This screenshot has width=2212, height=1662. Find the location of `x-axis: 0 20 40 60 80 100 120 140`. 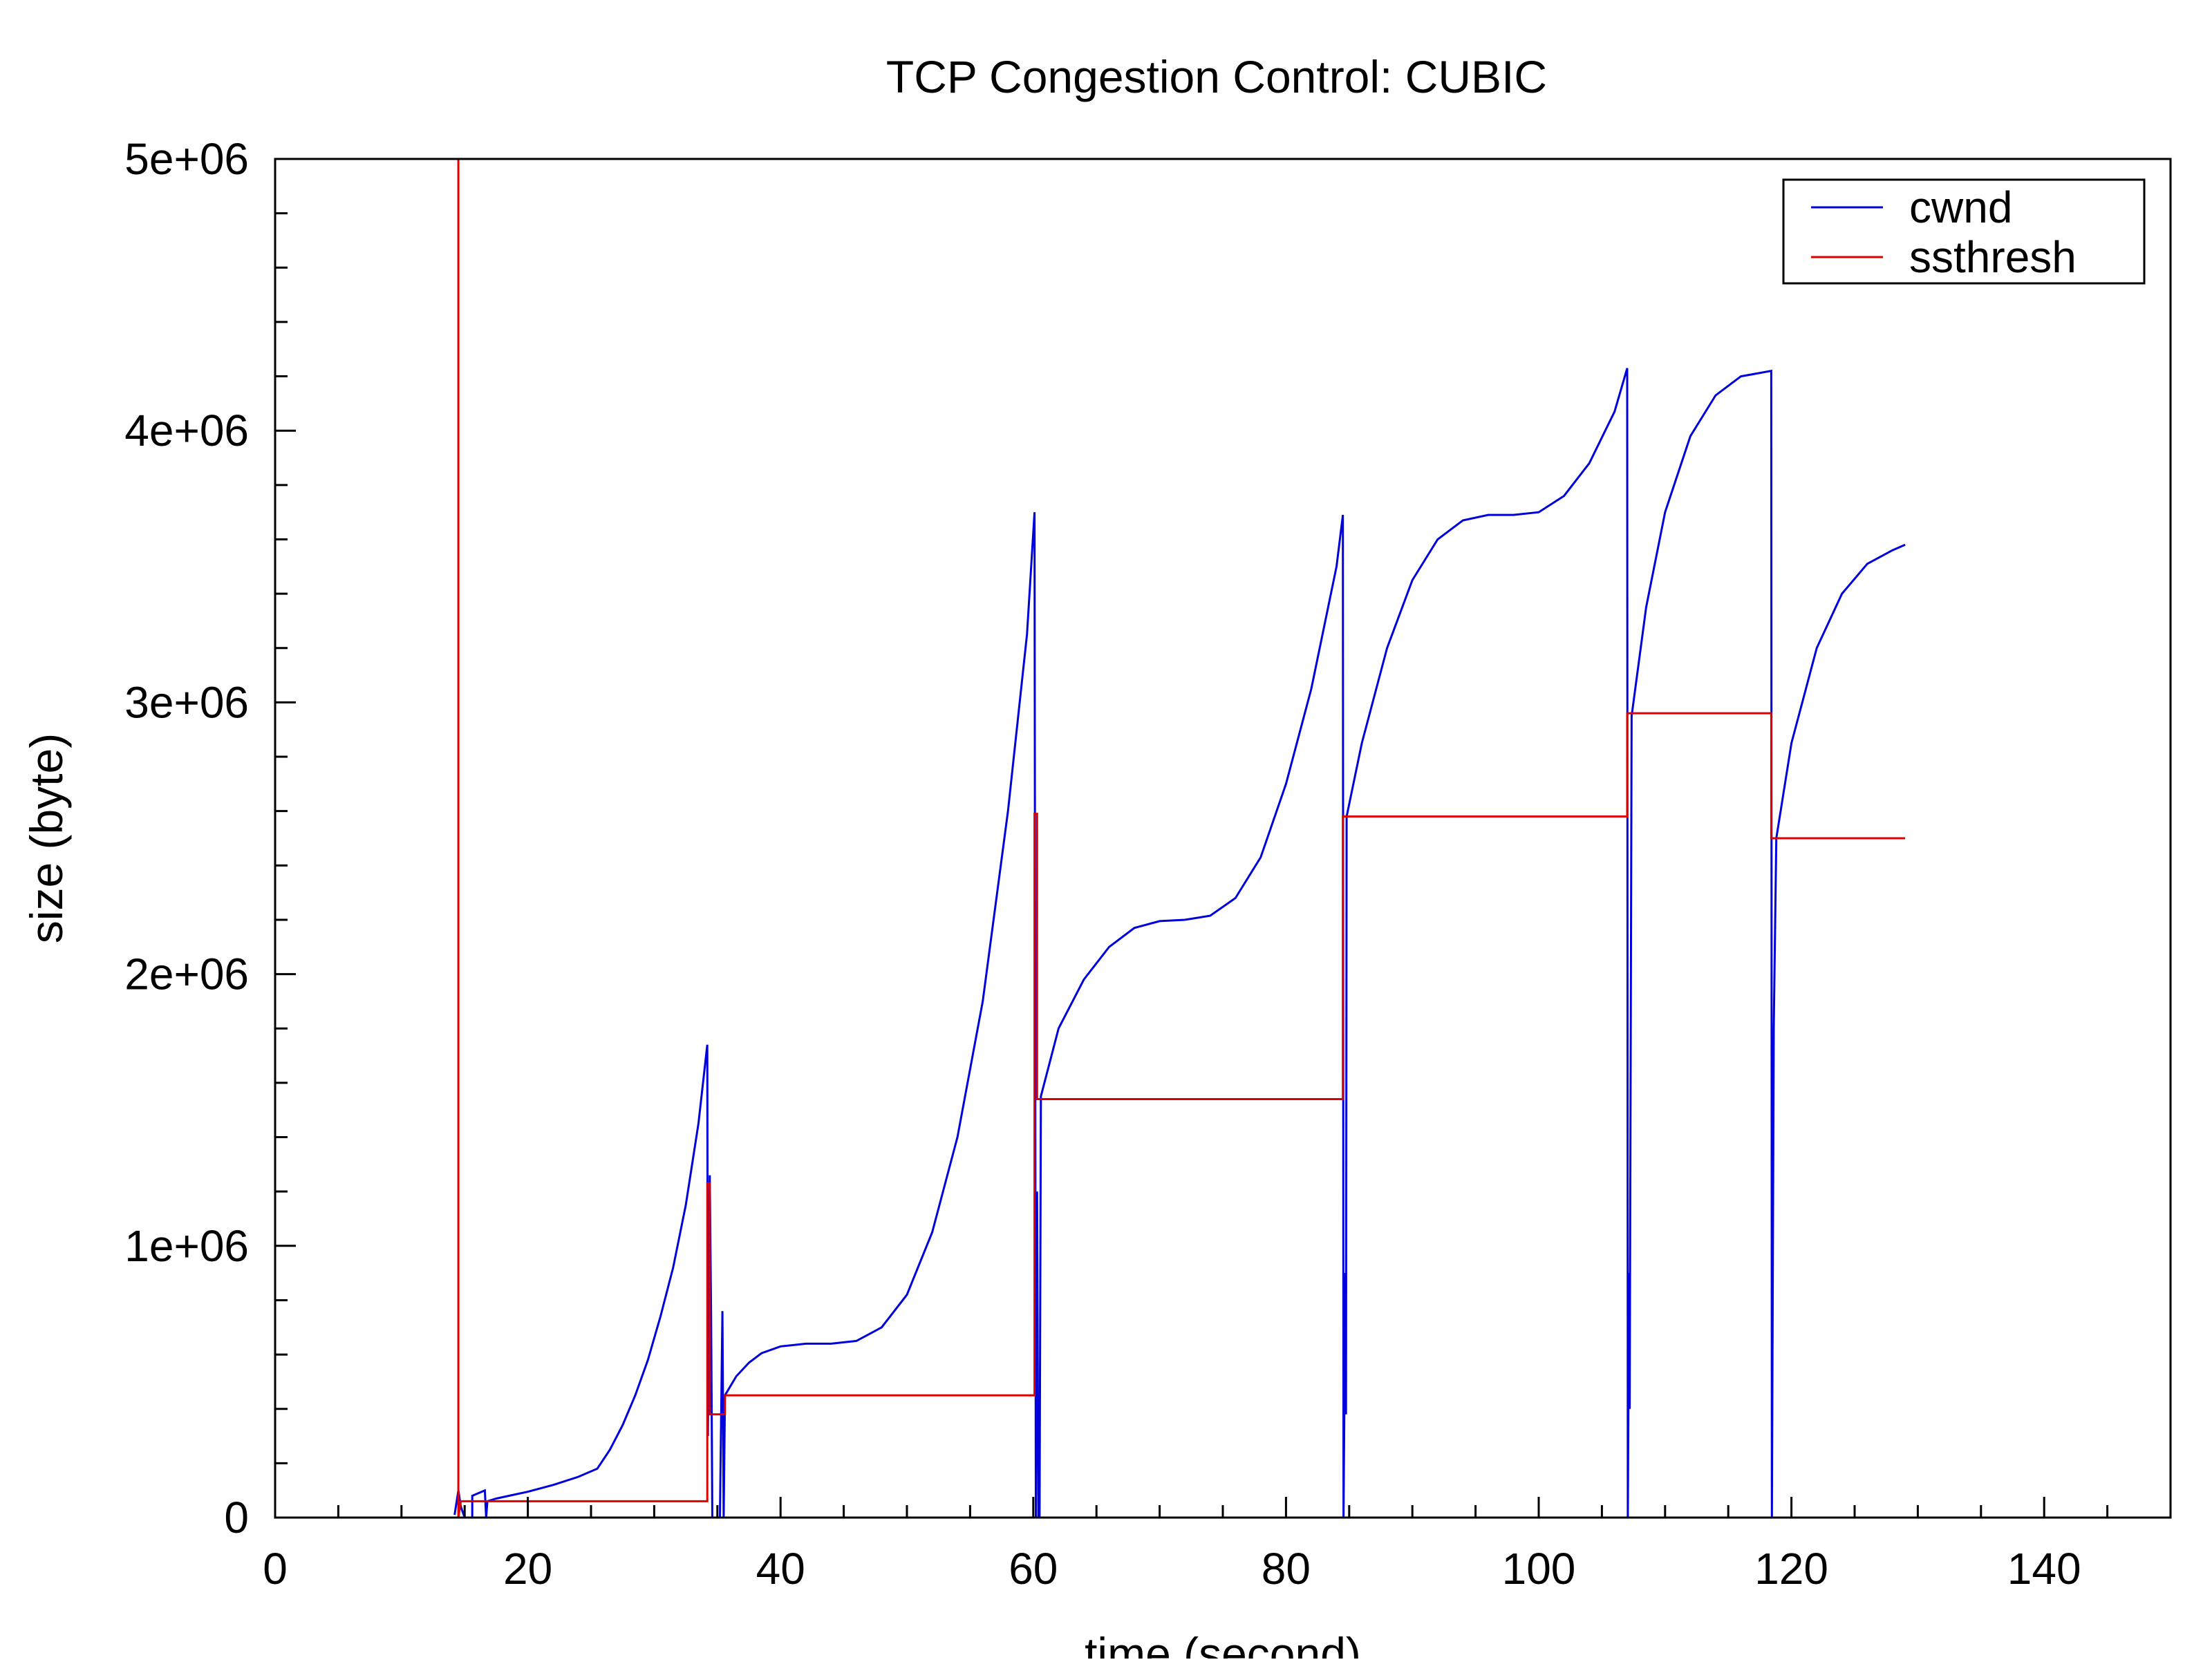

x-axis: 0 20 40 60 80 100 120 140 is located at coordinates (1186, 1545).